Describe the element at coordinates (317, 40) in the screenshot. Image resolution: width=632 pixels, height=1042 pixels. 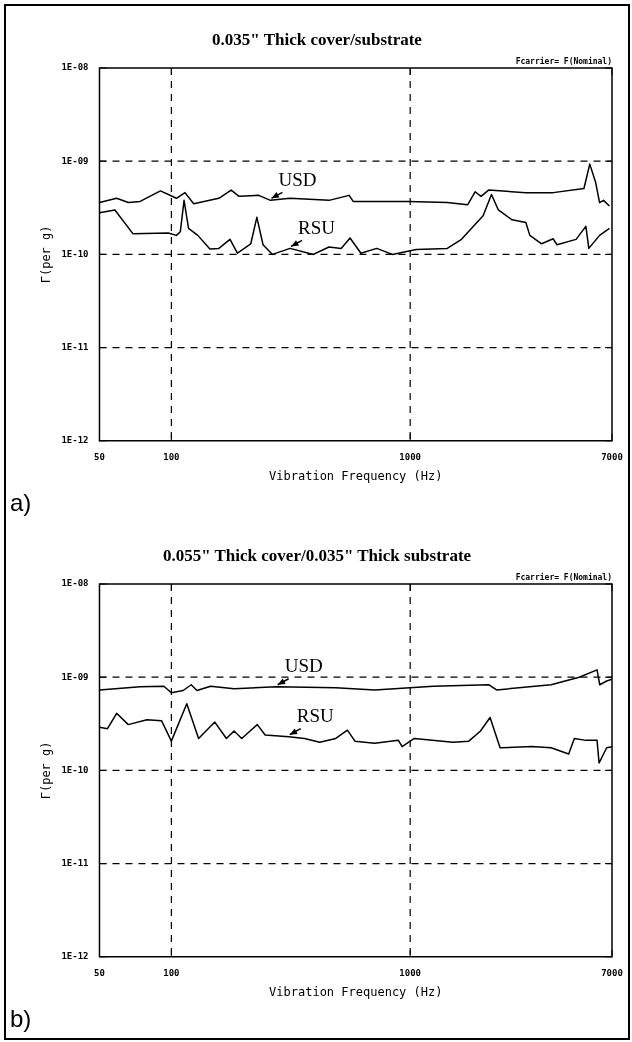
I see `chart-title: 0.035" Thick cover/substrate` at that location.